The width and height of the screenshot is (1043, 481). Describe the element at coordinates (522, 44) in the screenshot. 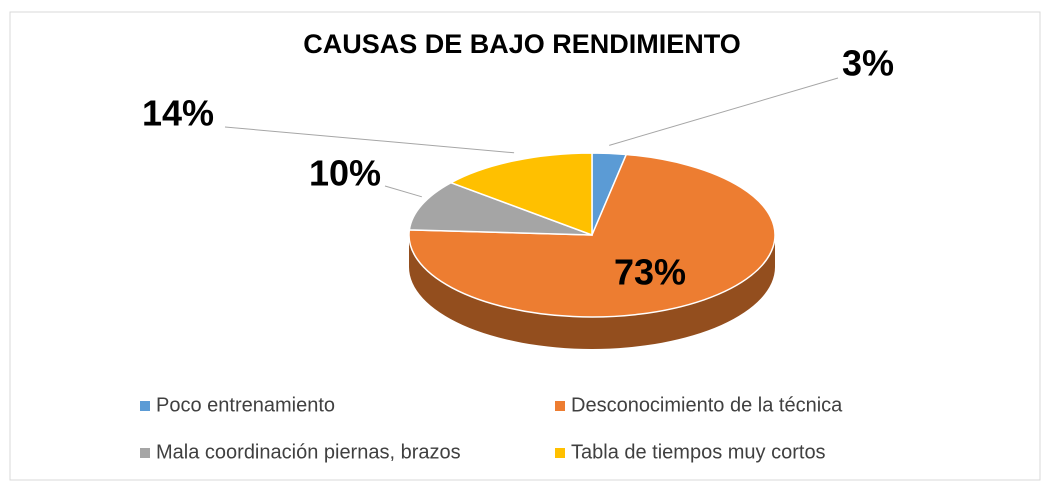

I see `chart-title: CAUSAS DE BAJO RENDIMIENTO` at that location.